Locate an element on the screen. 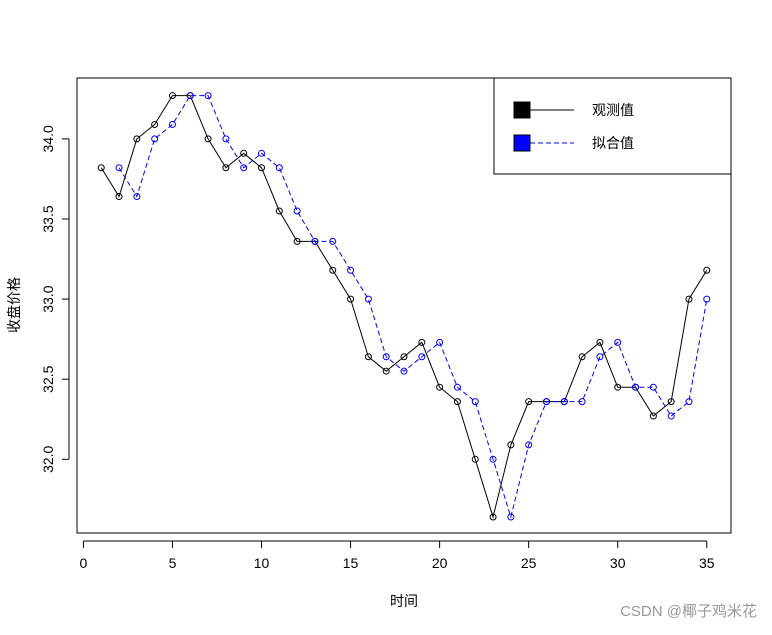 This screenshot has width=772, height=635. y-tick-label: 32.5 is located at coordinates (48, 378).